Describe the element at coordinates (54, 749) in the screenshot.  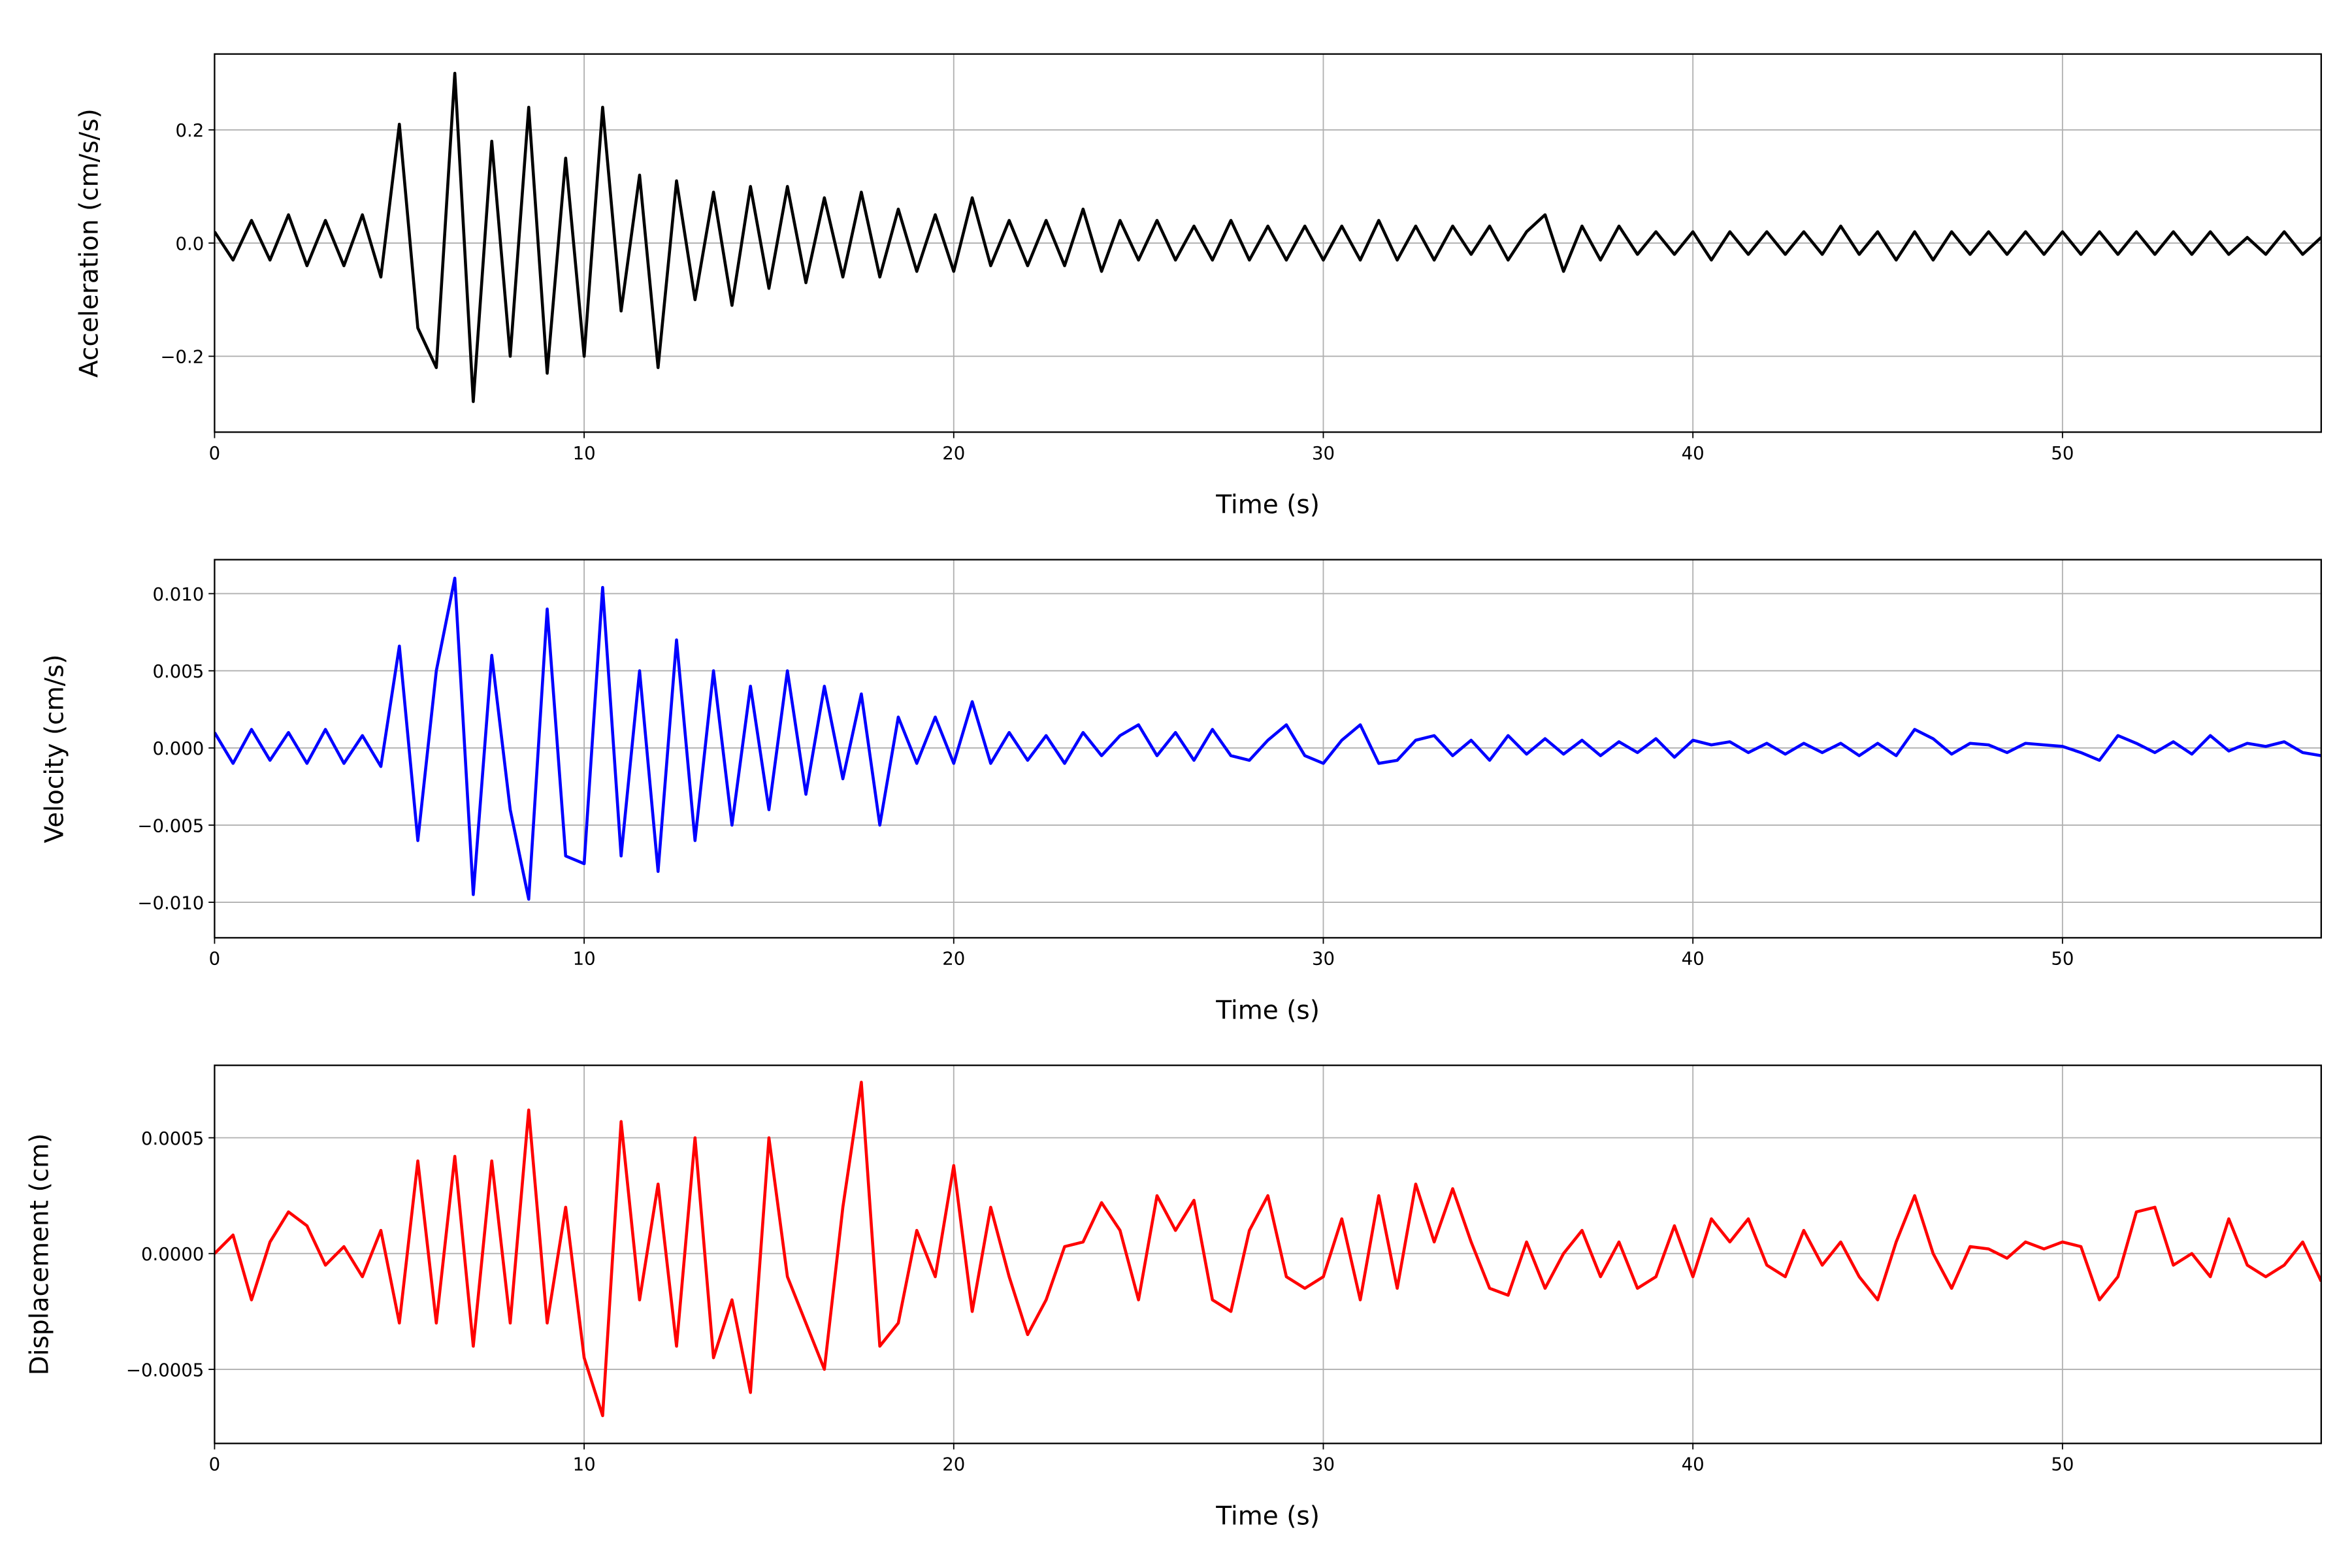
I see `y-axis-label: Velocity (cm/s)` at that location.